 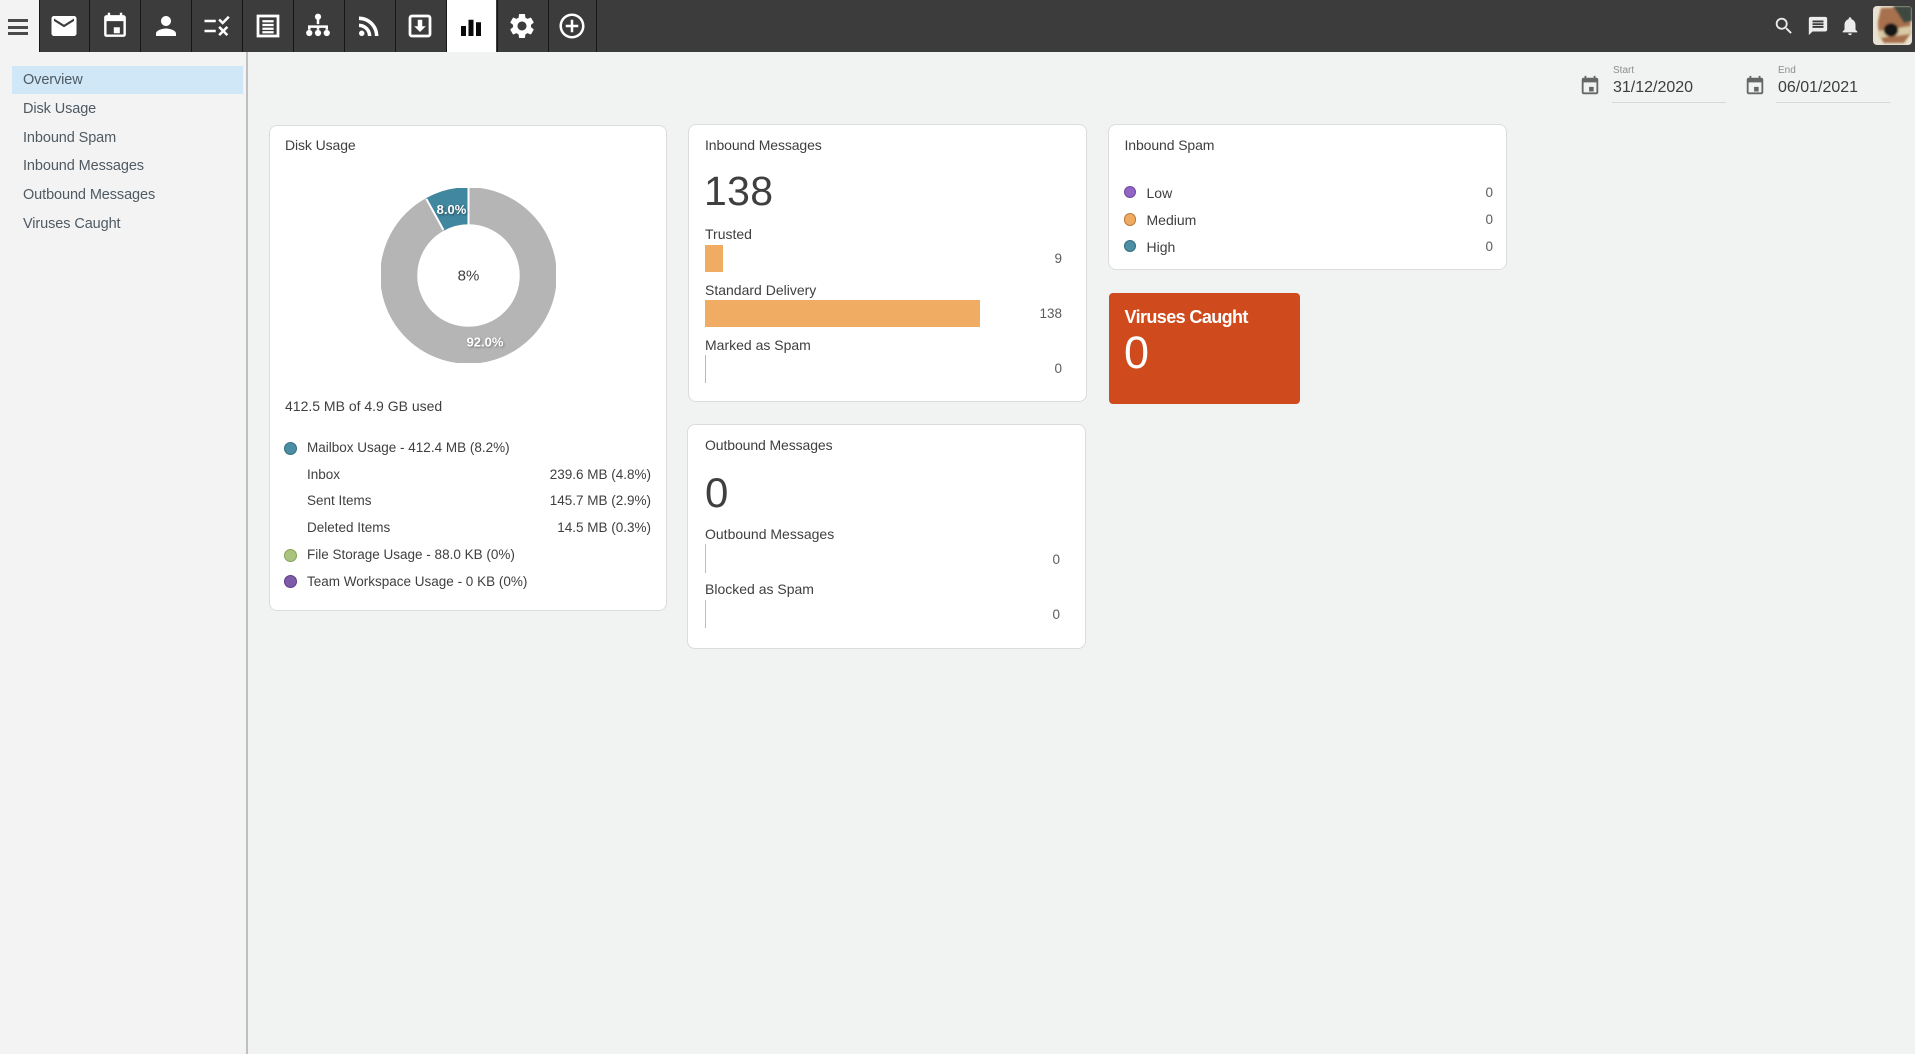 What do you see at coordinates (451, 209) in the screenshot?
I see `svg-text: 8.0%` at bounding box center [451, 209].